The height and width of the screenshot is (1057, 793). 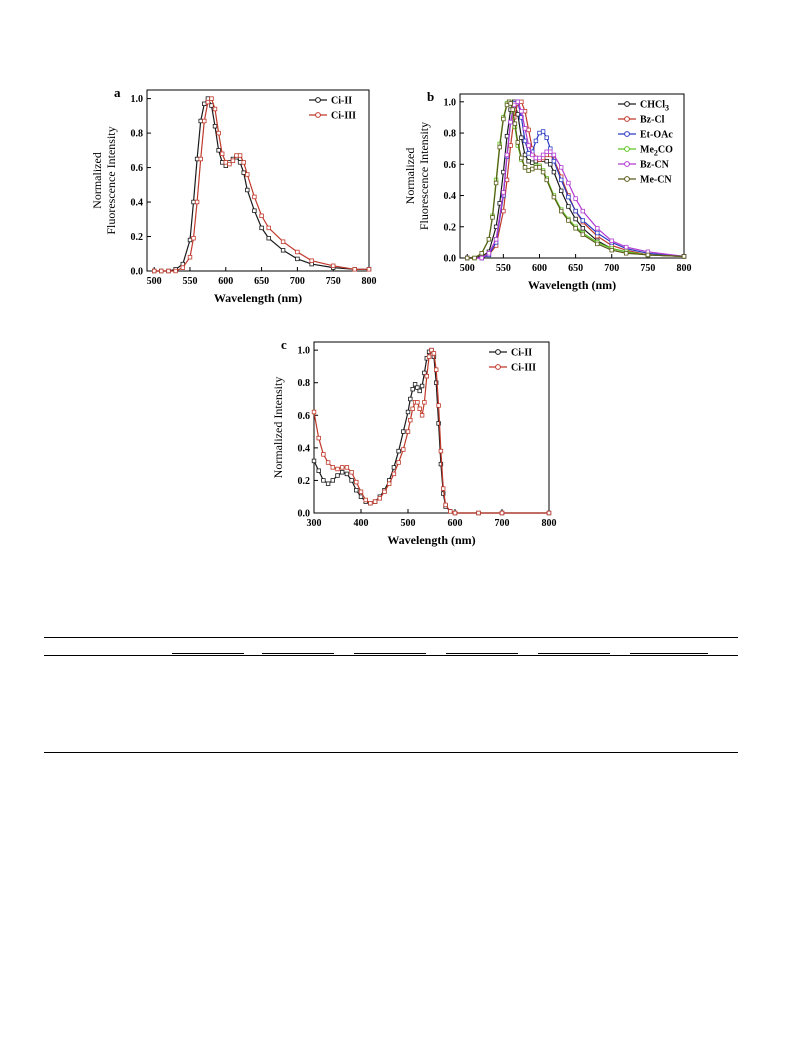 What do you see at coordinates (297, 281) in the screenshot?
I see `x-tick-label: 700` at bounding box center [297, 281].